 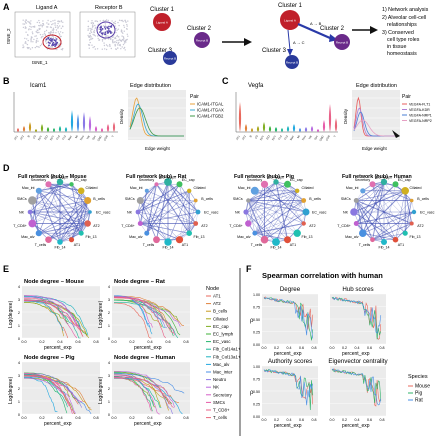 I want to click on legend-item: B_cells, so click(x=220, y=311).